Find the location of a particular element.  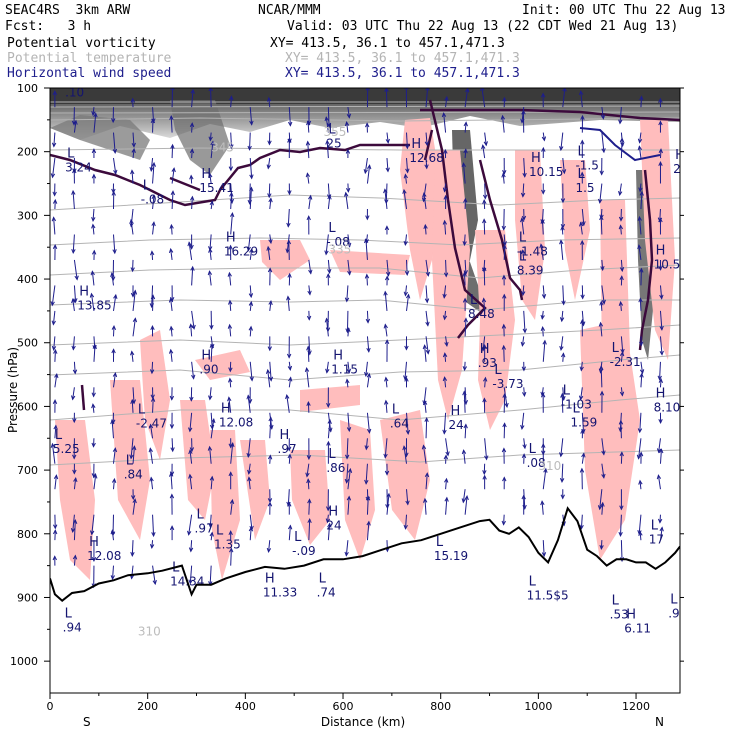

pv-contour-blue is located at coordinates (620, 144).